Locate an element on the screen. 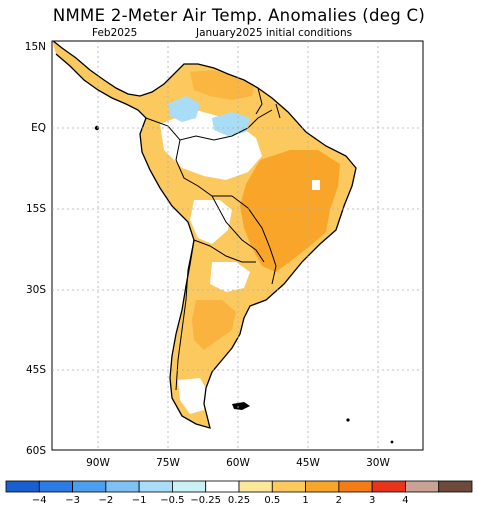  legend-label: 1 is located at coordinates (305, 500).